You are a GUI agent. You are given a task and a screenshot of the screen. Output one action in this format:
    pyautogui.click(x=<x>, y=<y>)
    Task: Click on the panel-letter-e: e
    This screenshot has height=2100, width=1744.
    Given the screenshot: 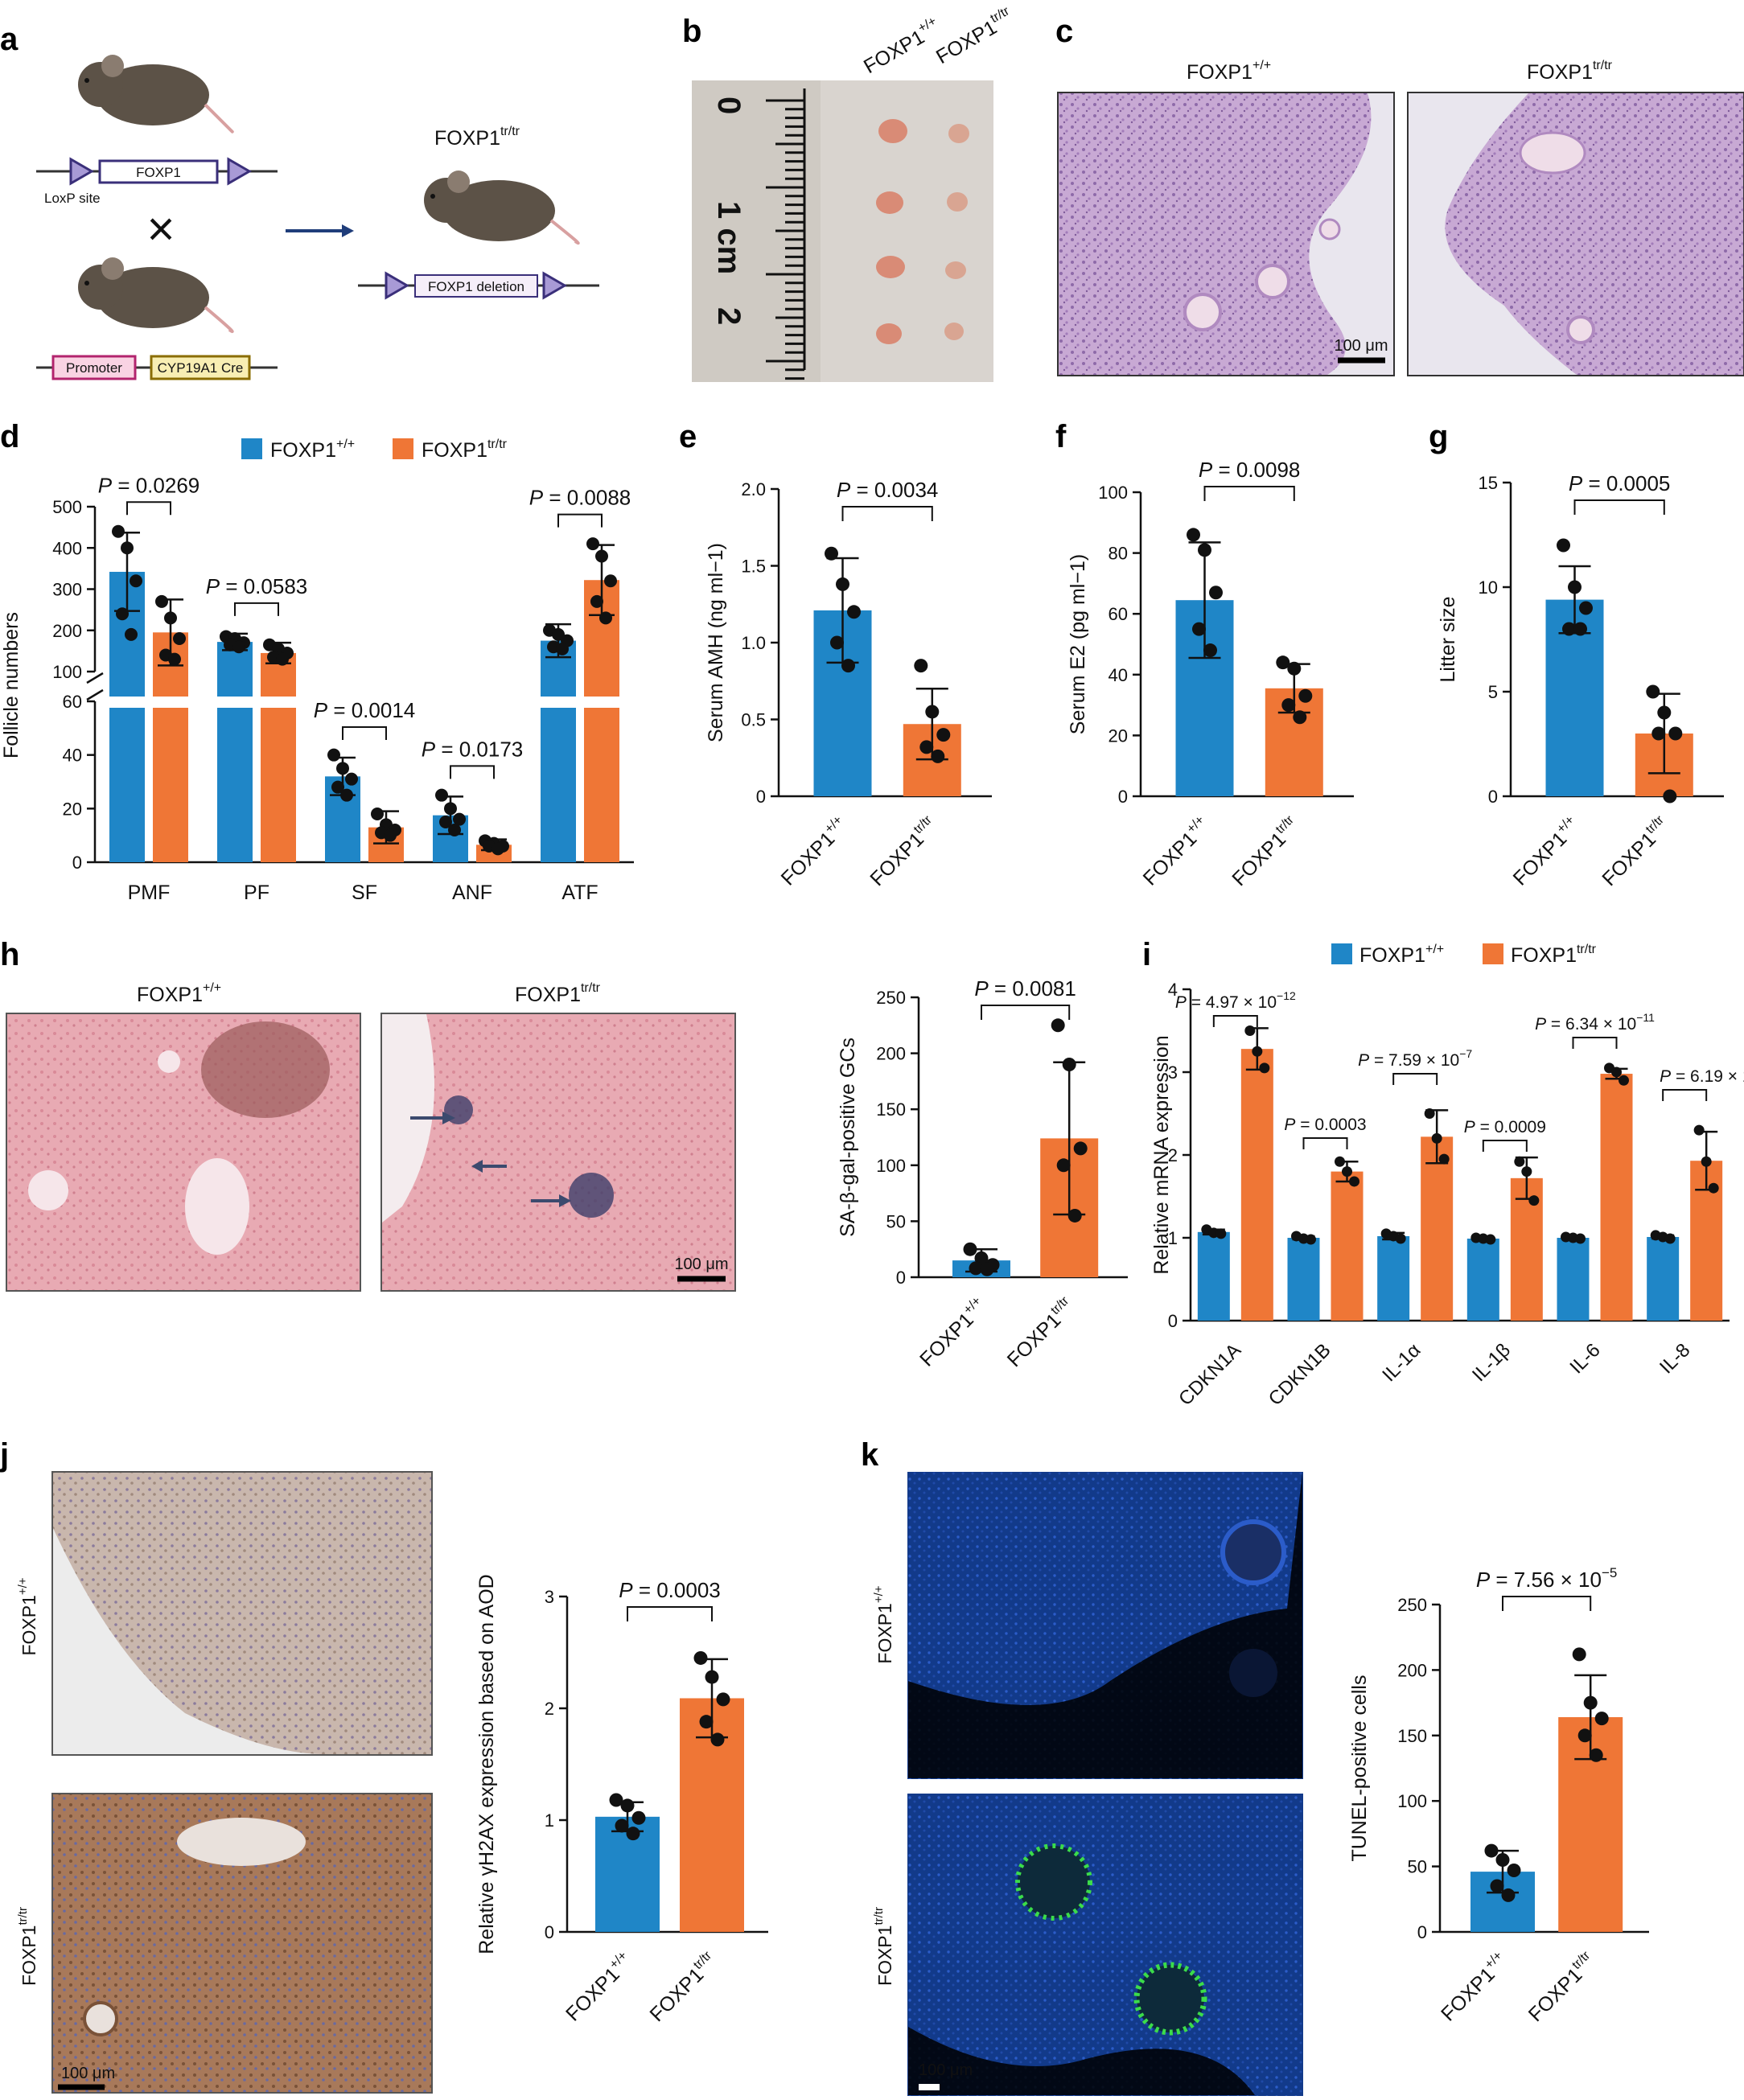 What is the action you would take?
    pyautogui.click(x=688, y=436)
    